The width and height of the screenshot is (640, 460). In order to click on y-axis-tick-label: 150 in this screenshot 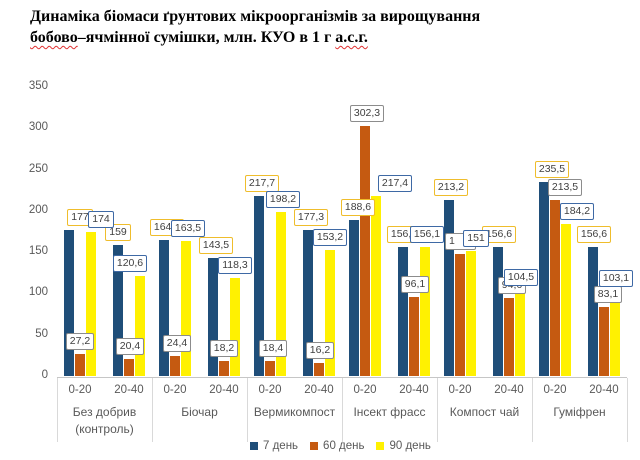, I will do `click(38, 251)`.